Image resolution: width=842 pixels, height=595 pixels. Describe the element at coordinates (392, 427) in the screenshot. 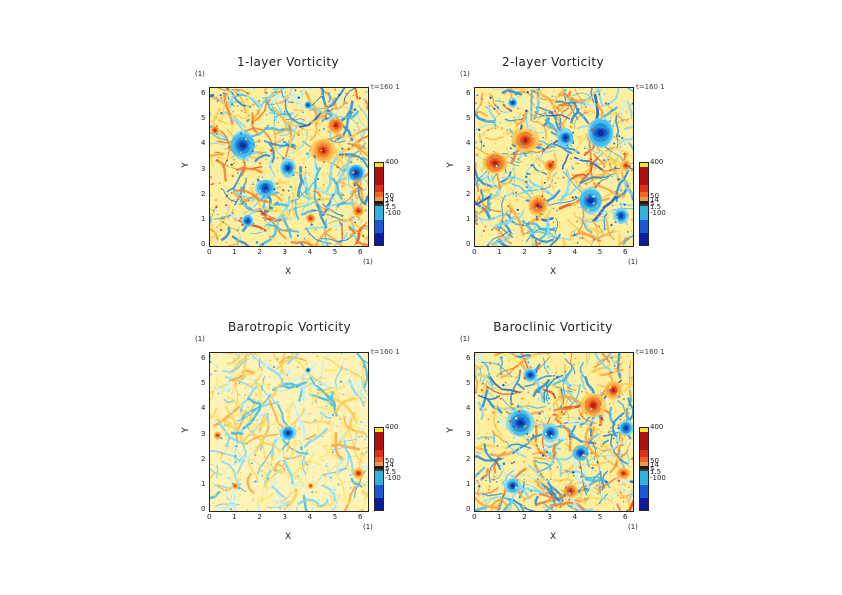

I see `colorbar-tick-label: 400` at that location.